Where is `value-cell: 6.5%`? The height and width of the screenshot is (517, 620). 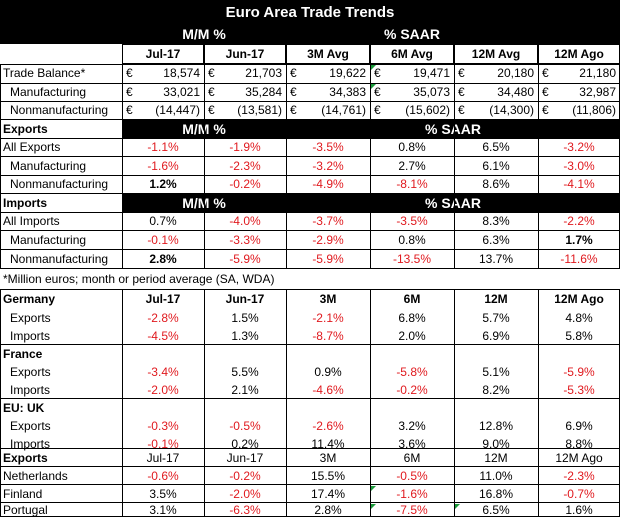 value-cell: 6.5% is located at coordinates (496, 510).